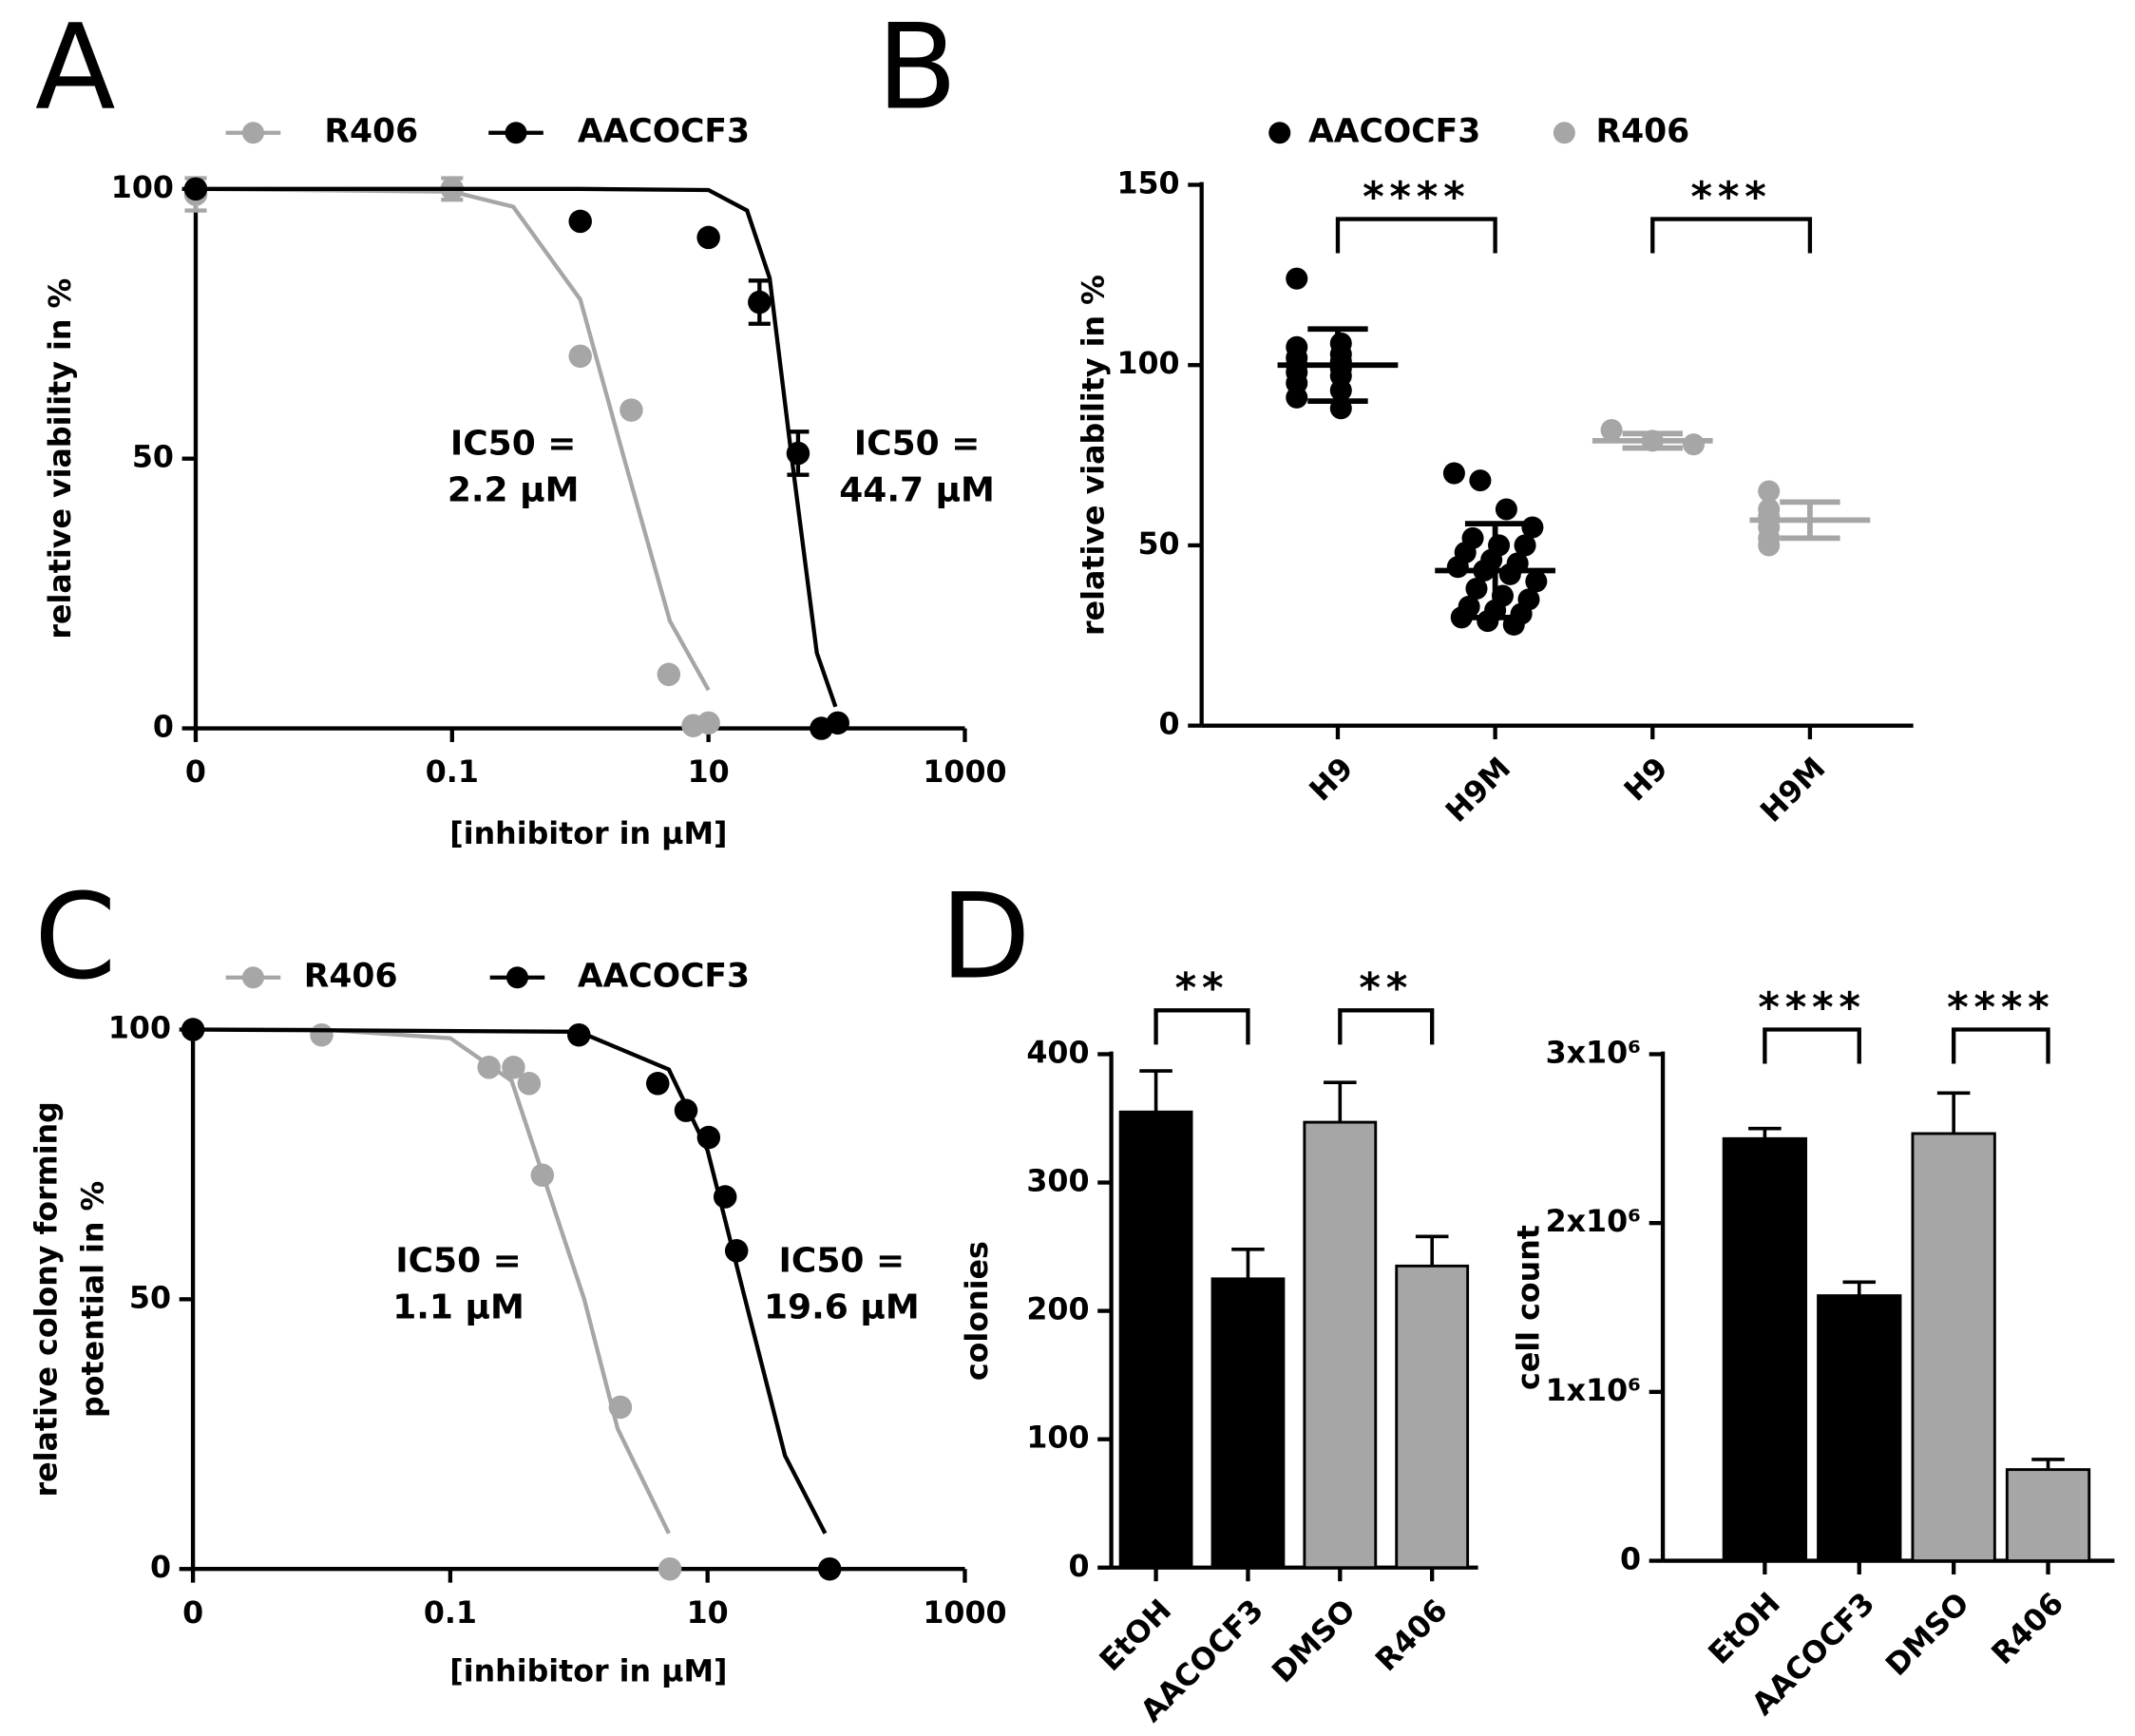  Describe the element at coordinates (1593, 1222) in the screenshot. I see `y-tick-label: 2x10⁶` at that location.